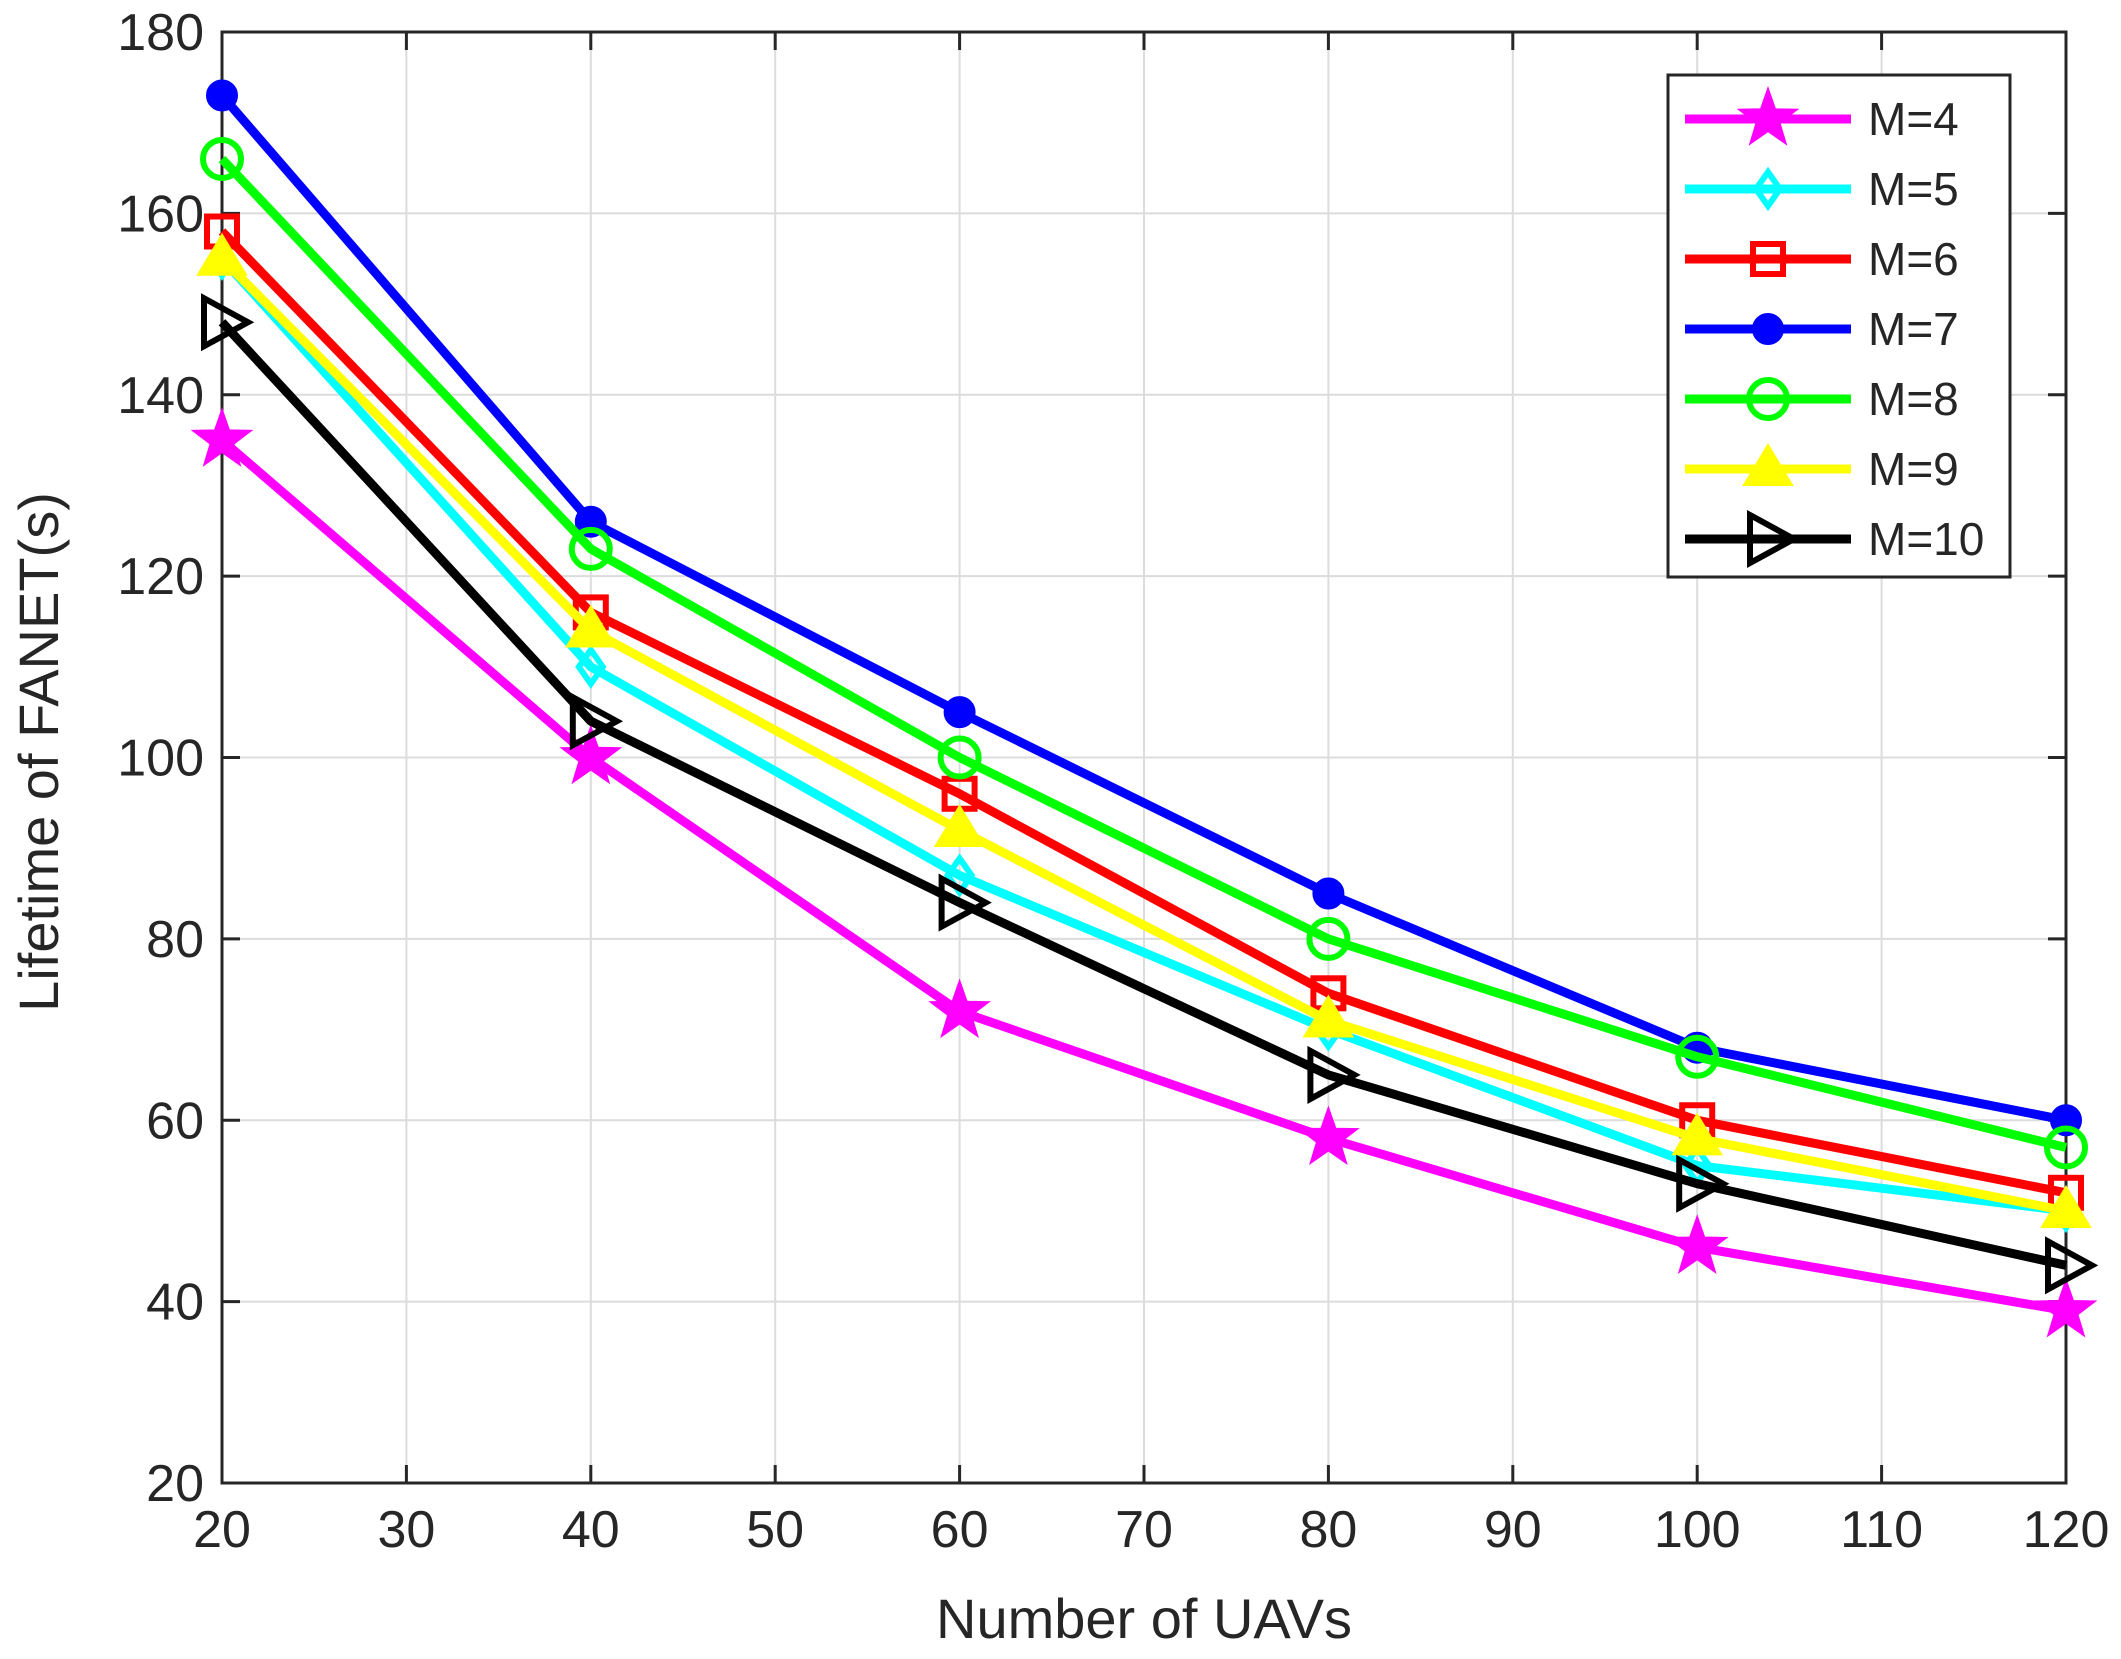  Describe the element at coordinates (591, 1530) in the screenshot. I see `x-tick-label: 40` at that location.